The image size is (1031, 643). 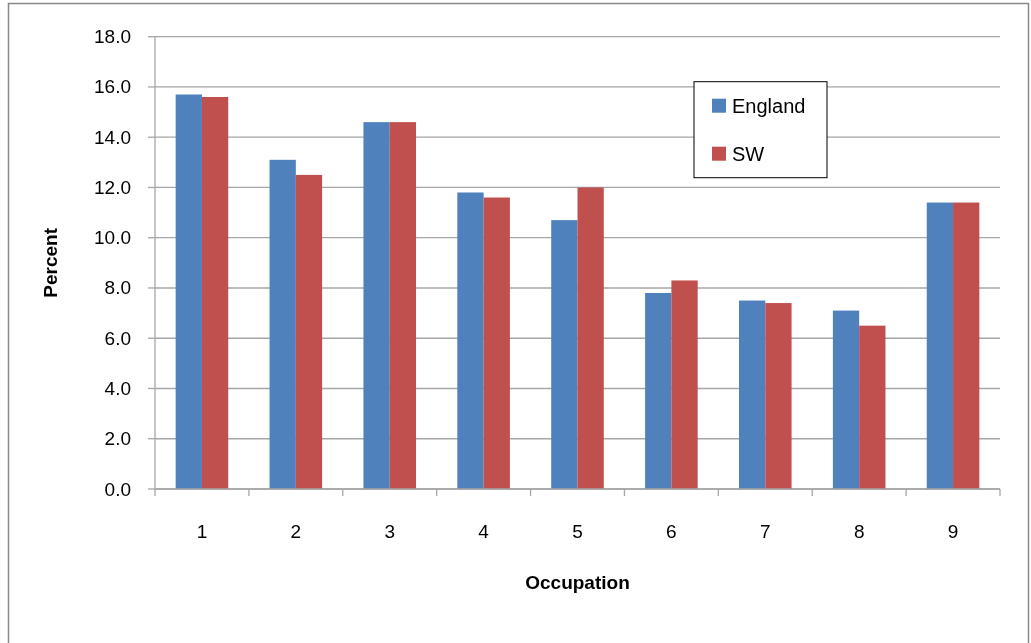 I want to click on x-tick-label: 5, so click(x=577, y=531).